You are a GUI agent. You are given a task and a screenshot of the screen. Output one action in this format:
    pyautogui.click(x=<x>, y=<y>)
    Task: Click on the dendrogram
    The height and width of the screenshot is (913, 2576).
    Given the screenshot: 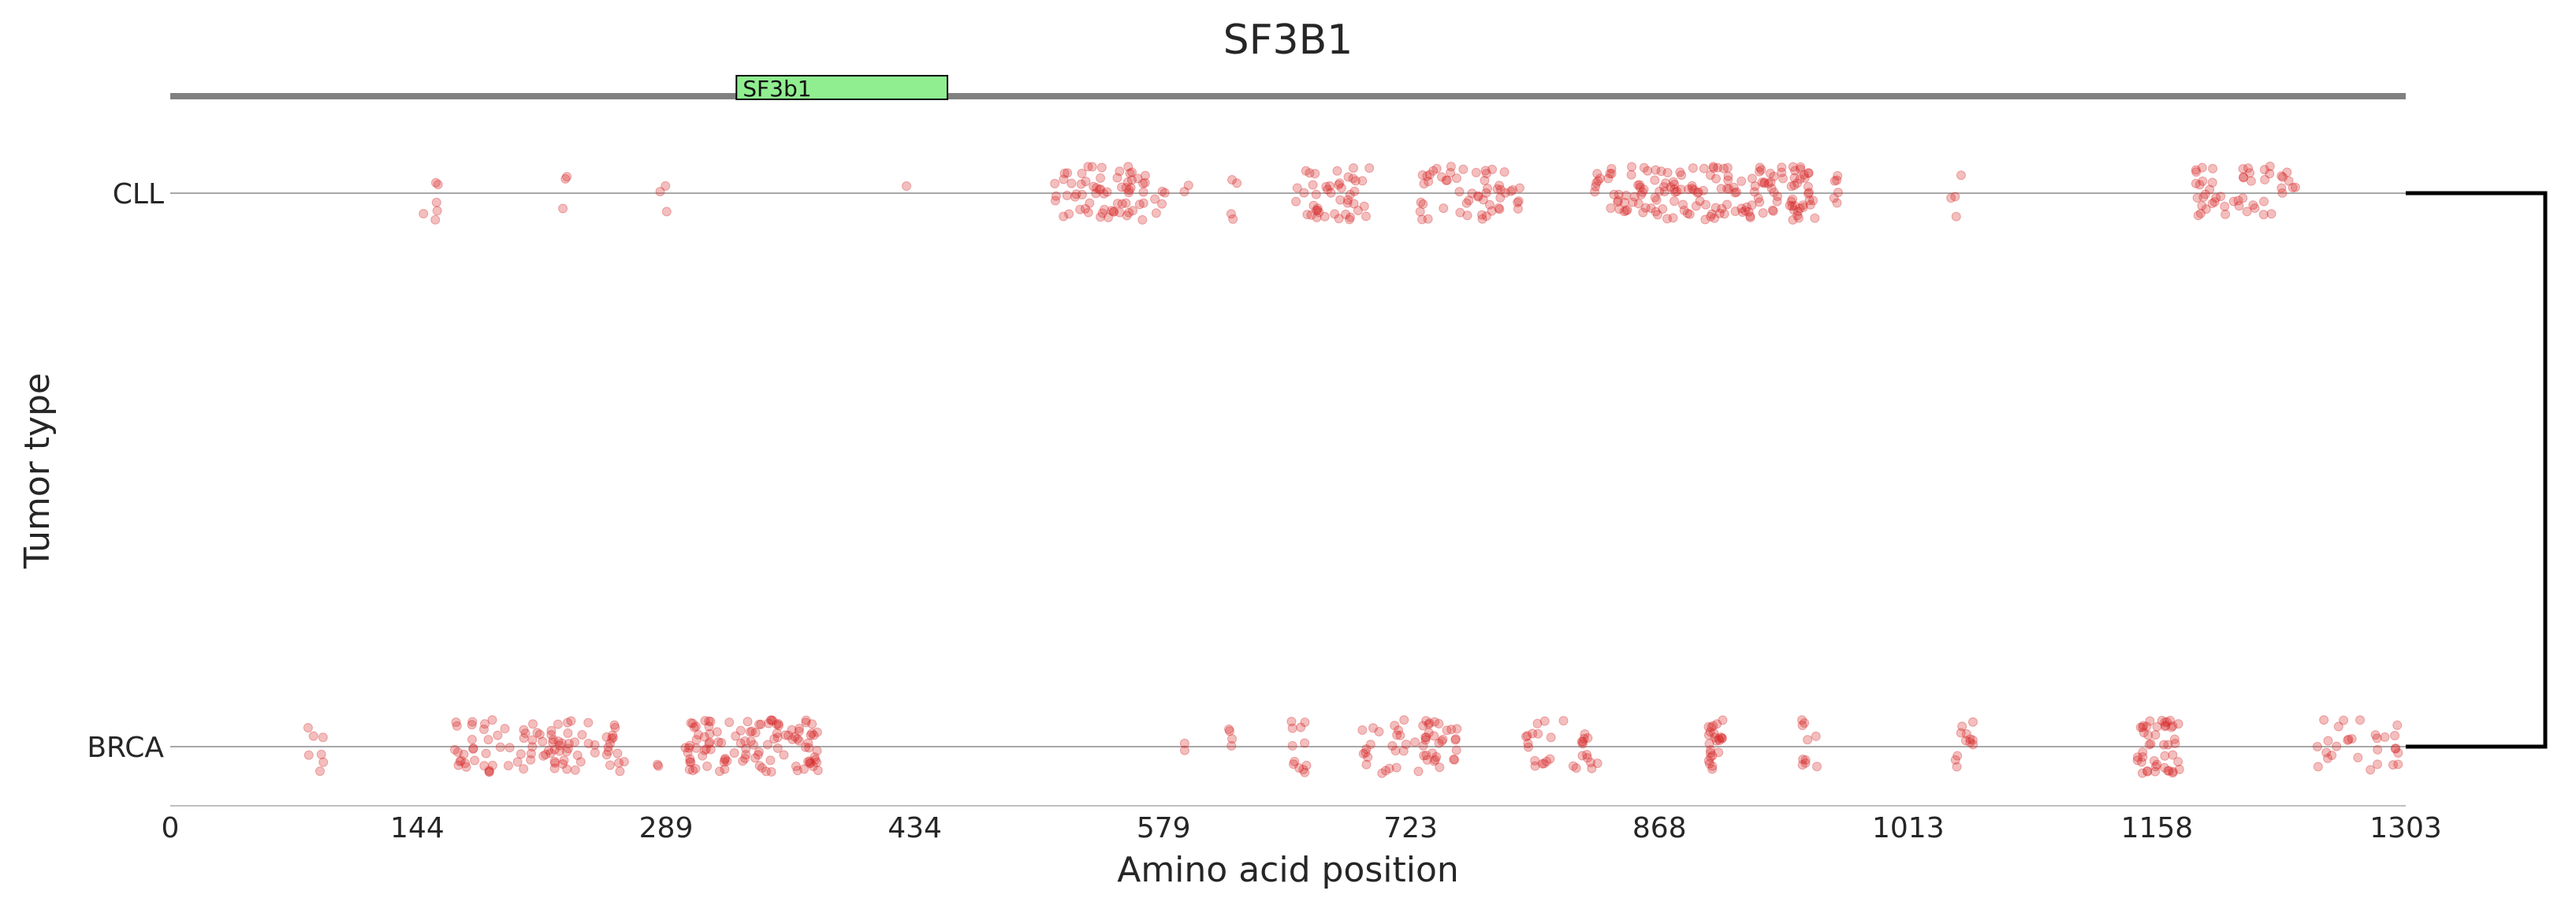 What is the action you would take?
    pyautogui.click(x=2477, y=470)
    